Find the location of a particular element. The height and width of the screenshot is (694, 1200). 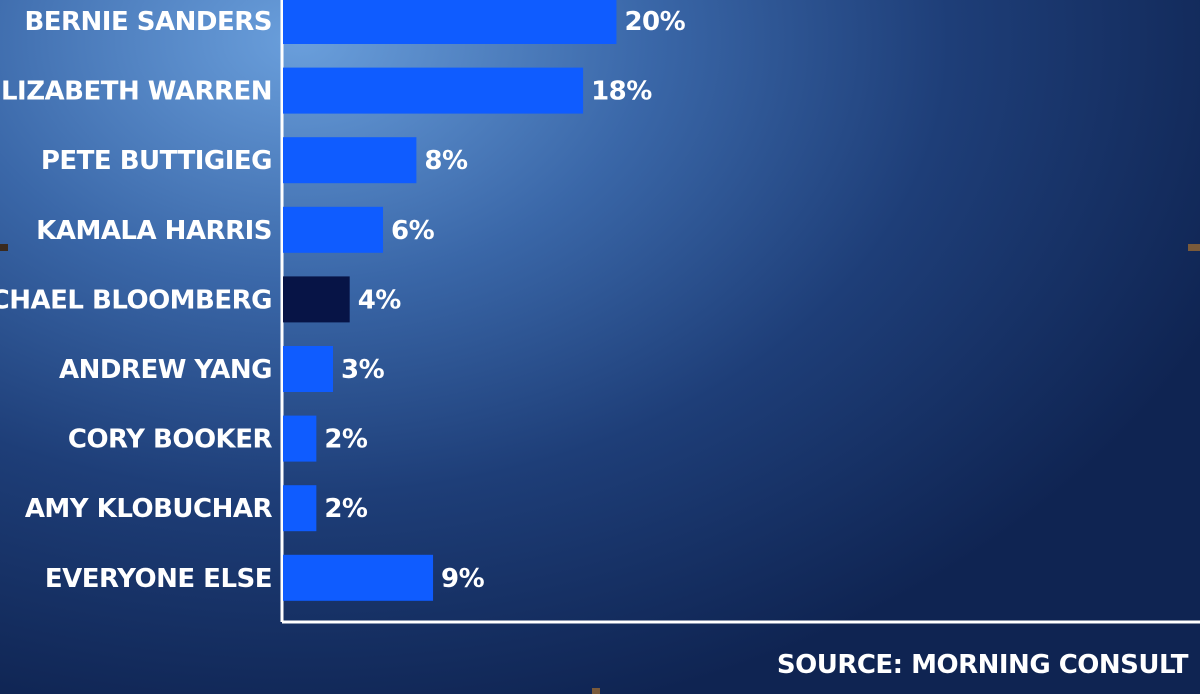

category-label: AMY KLOBUCHAR is located at coordinates (149, 509).